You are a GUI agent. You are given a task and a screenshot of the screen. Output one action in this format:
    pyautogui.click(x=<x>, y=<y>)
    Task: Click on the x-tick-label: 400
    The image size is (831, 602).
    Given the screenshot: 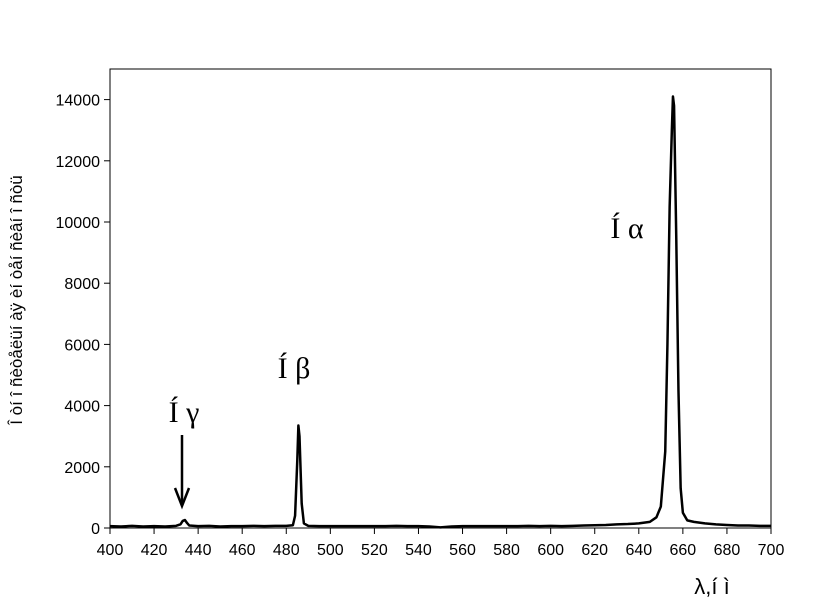 What is the action you would take?
    pyautogui.click(x=110, y=550)
    